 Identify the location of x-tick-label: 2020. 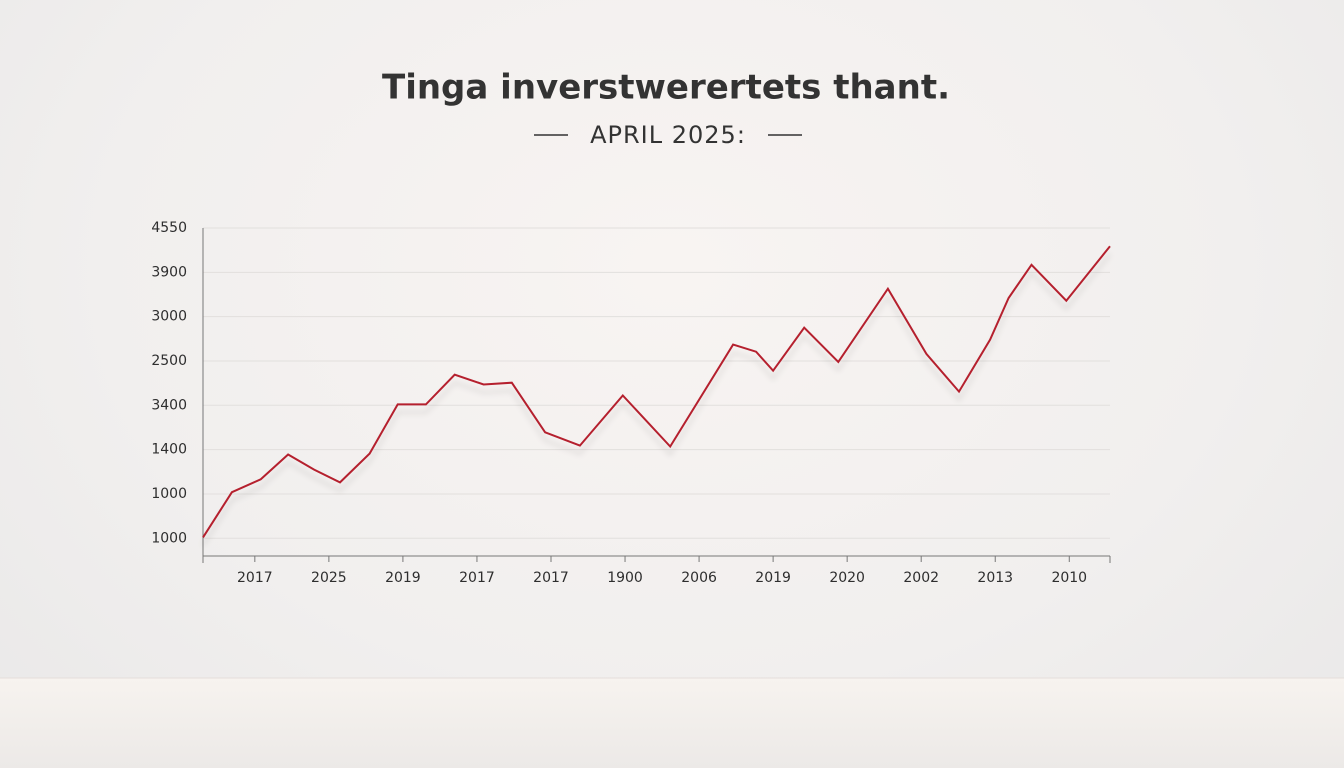
(847, 578).